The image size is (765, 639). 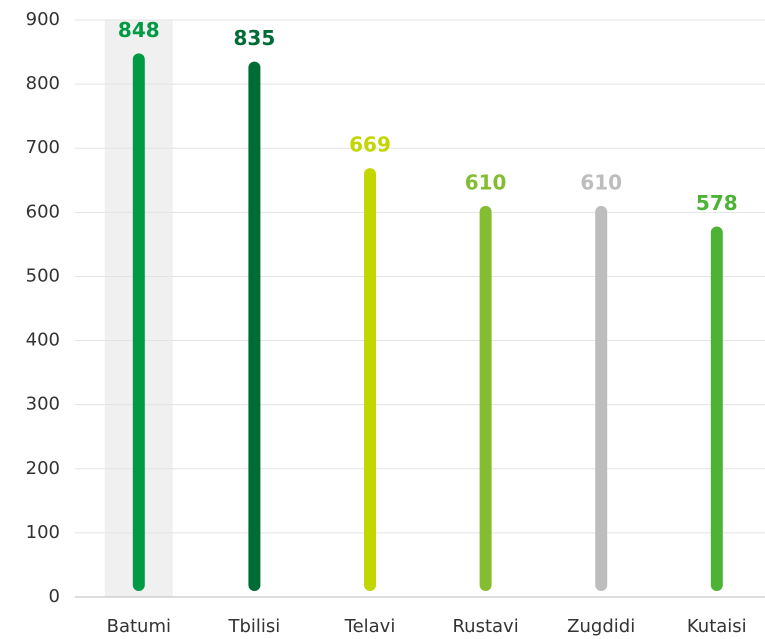 What do you see at coordinates (139, 626) in the screenshot?
I see `x-tick-label: Batumi` at bounding box center [139, 626].